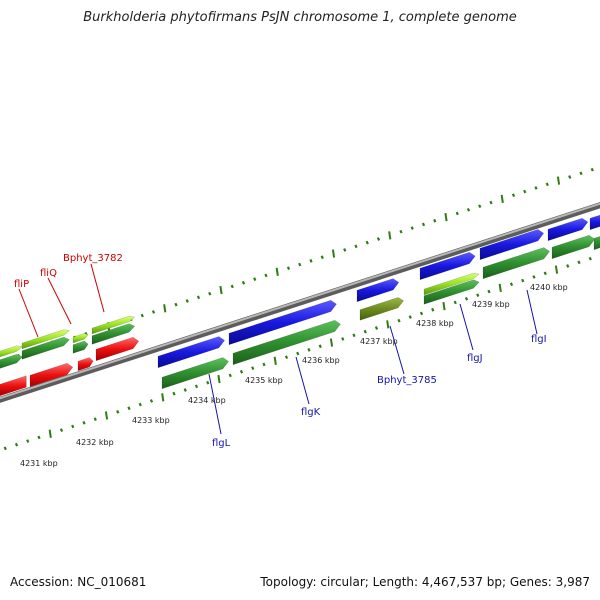 This screenshot has height=600, width=600. Describe the element at coordinates (46, 339) in the screenshot. I see `gene-block-left-lime` at that location.